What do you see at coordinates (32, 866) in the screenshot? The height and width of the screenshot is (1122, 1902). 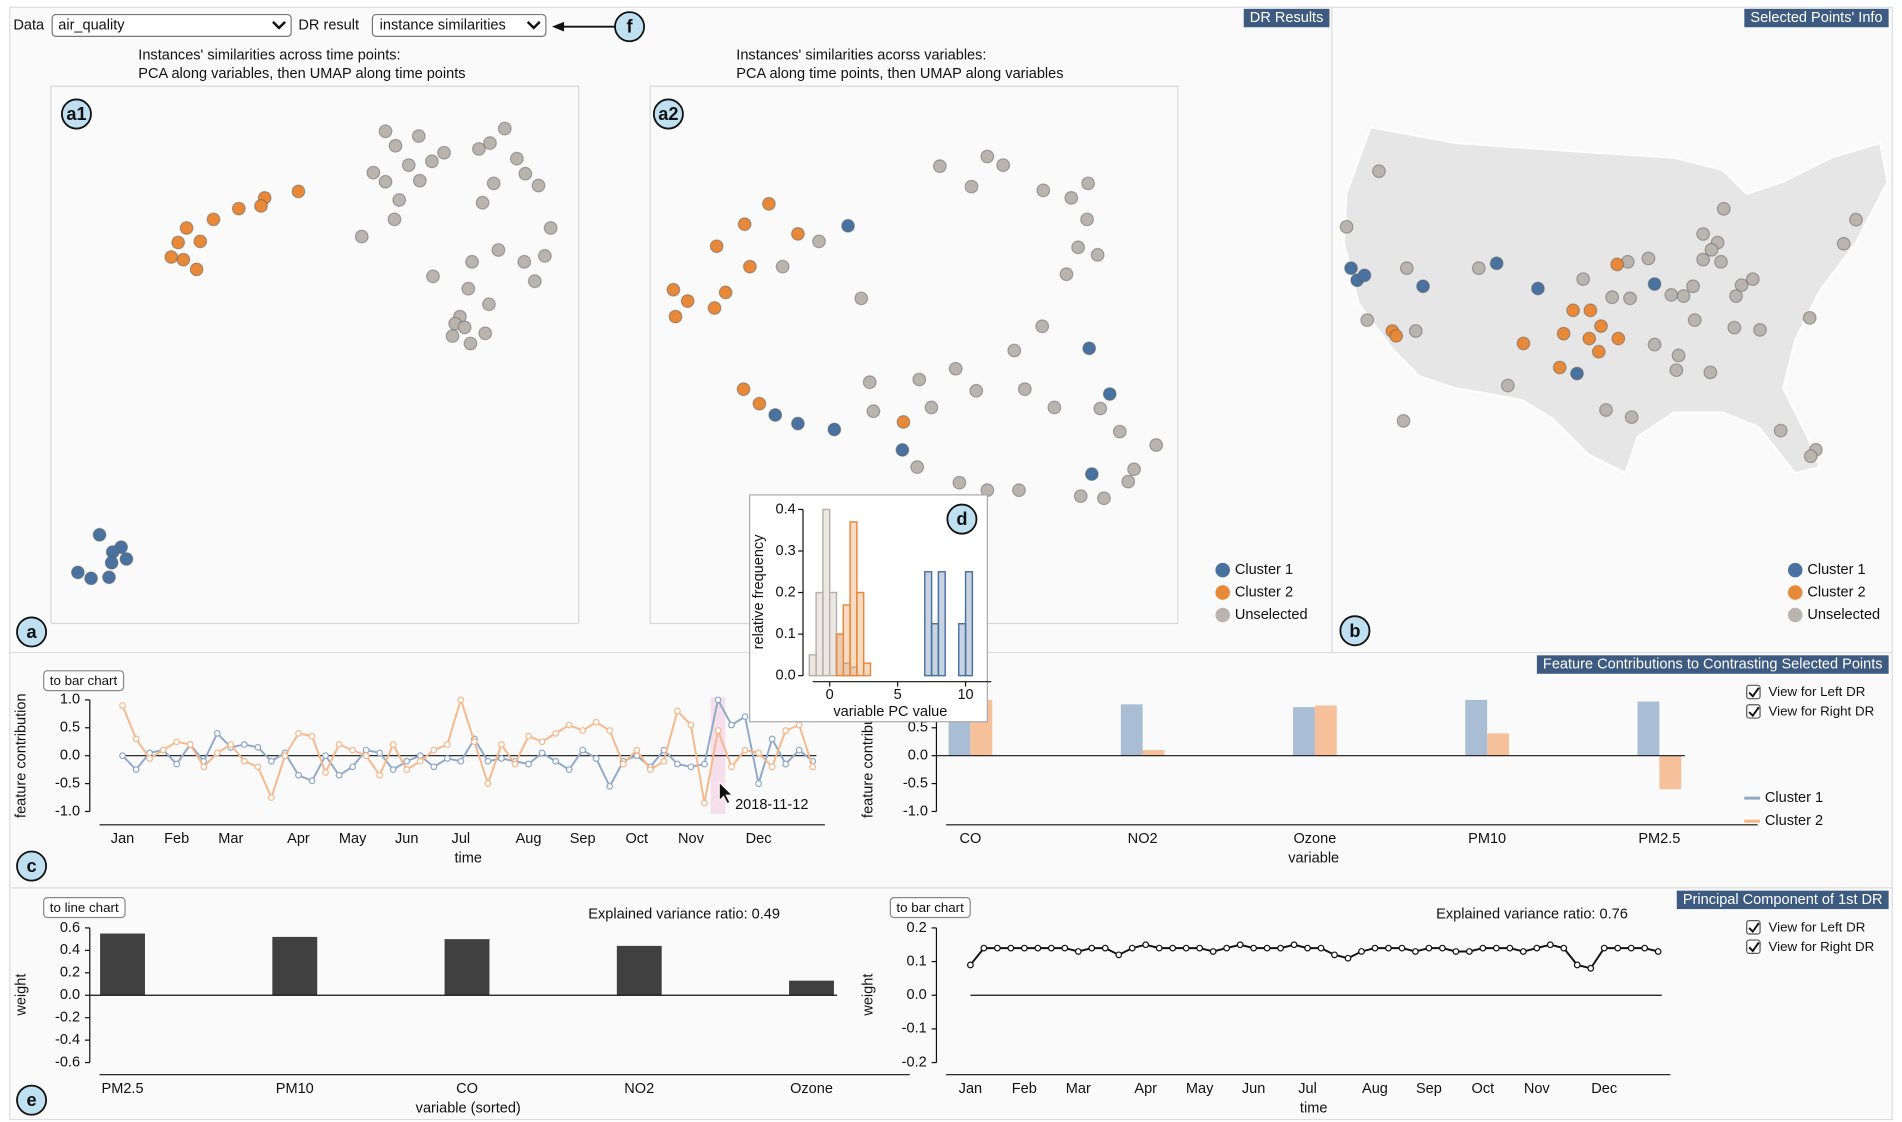 I see `marker-circle` at bounding box center [32, 866].